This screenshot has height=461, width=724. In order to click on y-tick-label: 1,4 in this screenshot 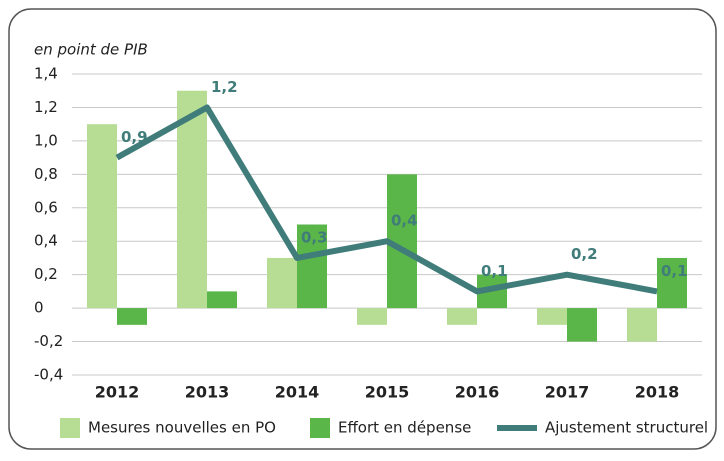, I will do `click(46, 74)`.